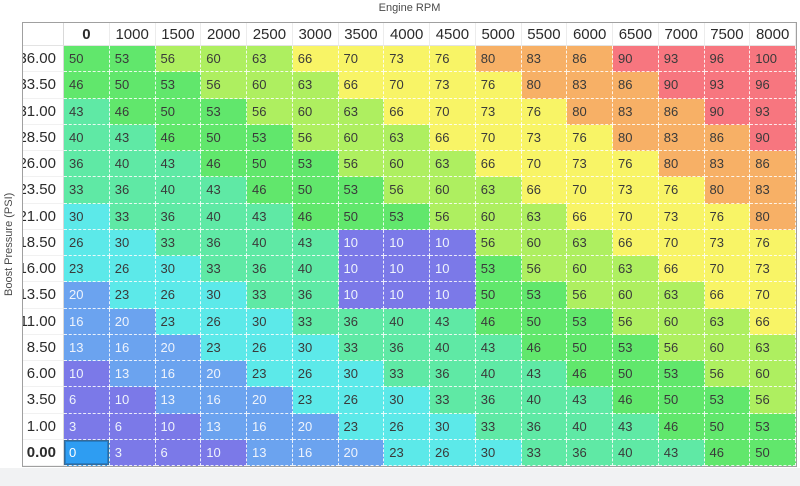 This screenshot has width=800, height=486. Describe the element at coordinates (773, 59) in the screenshot. I see `table-cell: 100` at that location.